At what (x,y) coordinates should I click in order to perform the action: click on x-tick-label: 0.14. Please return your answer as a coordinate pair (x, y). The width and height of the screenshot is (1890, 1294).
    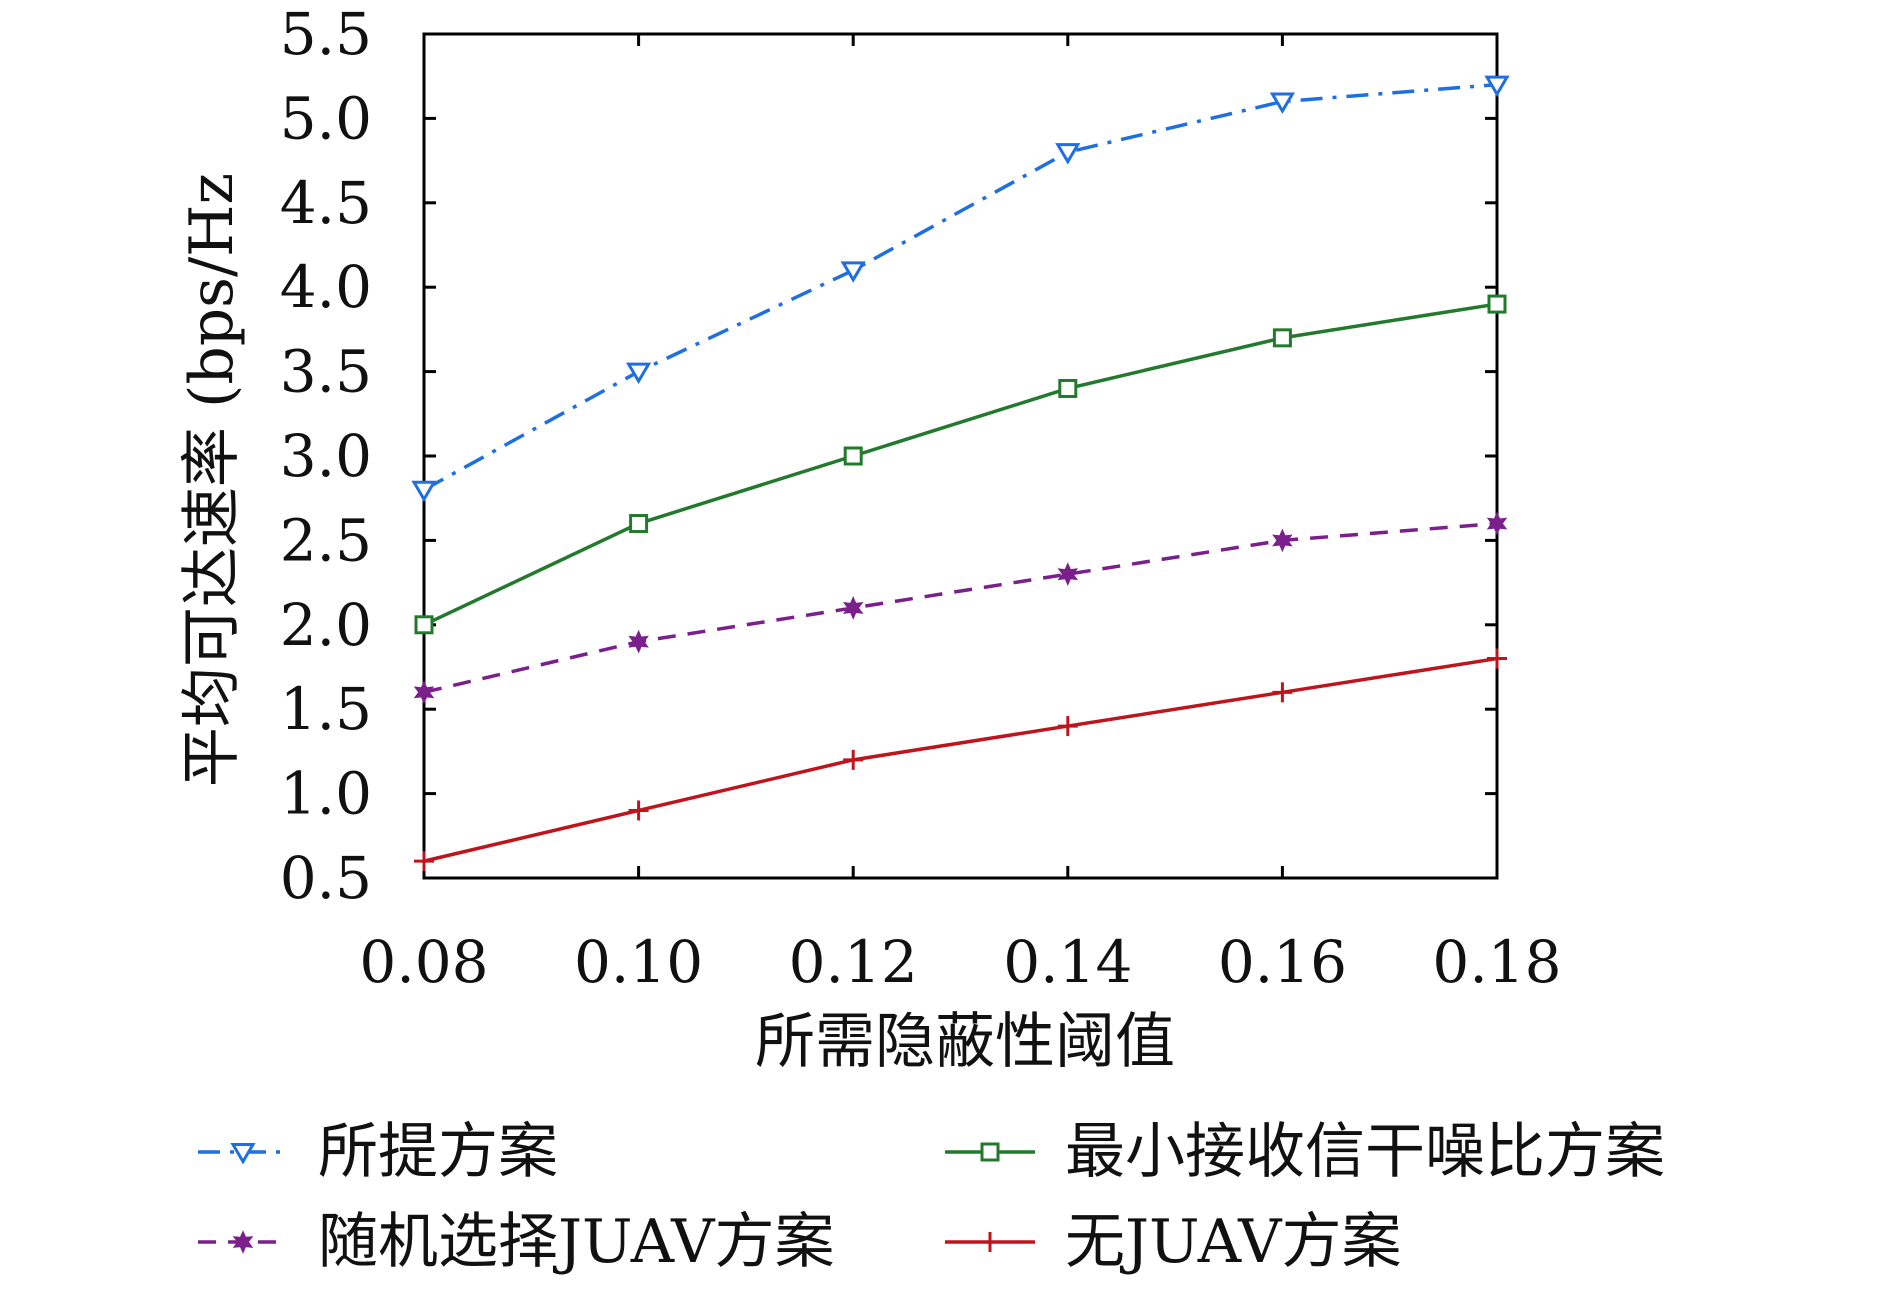
    Looking at the image, I should click on (1067, 962).